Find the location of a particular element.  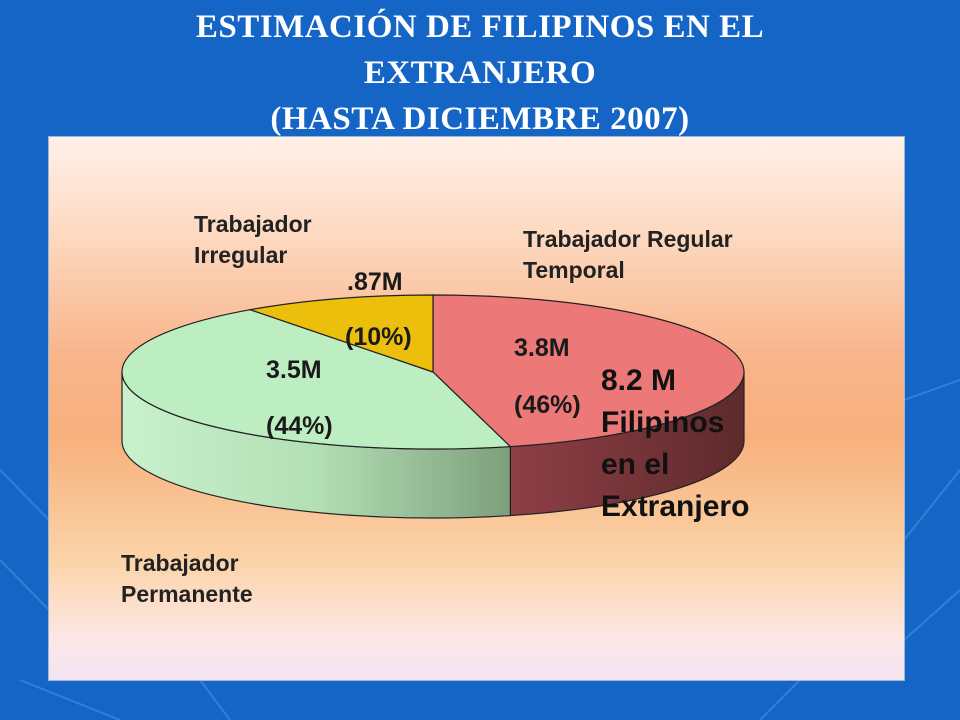

total-line-1: 8.2 M is located at coordinates (639, 380).